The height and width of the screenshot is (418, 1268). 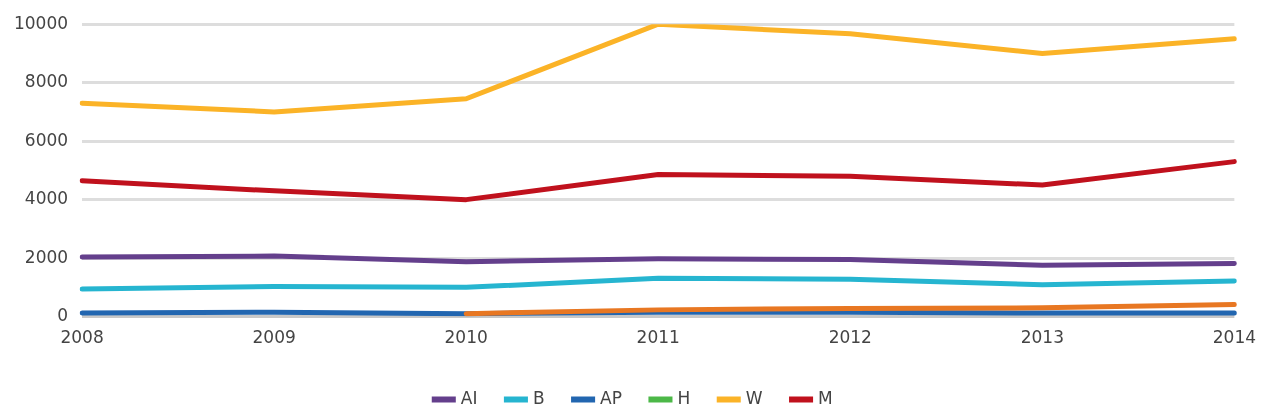 I want to click on legend-label: M, so click(x=825, y=397).